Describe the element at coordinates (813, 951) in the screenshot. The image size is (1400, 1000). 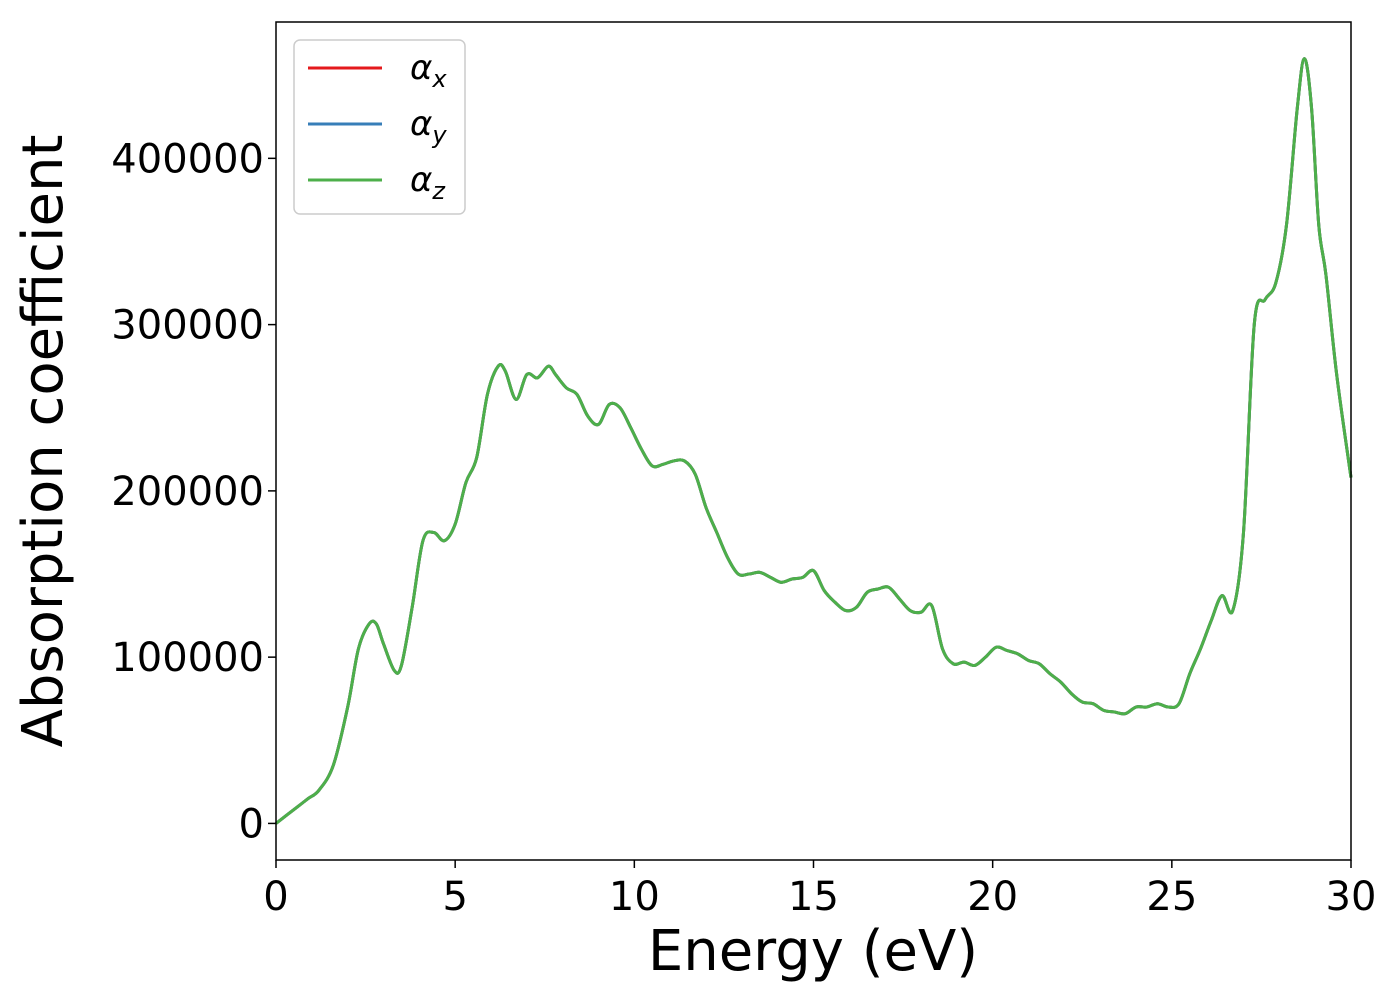
I see `x-axis-label: Energy (eV)` at that location.